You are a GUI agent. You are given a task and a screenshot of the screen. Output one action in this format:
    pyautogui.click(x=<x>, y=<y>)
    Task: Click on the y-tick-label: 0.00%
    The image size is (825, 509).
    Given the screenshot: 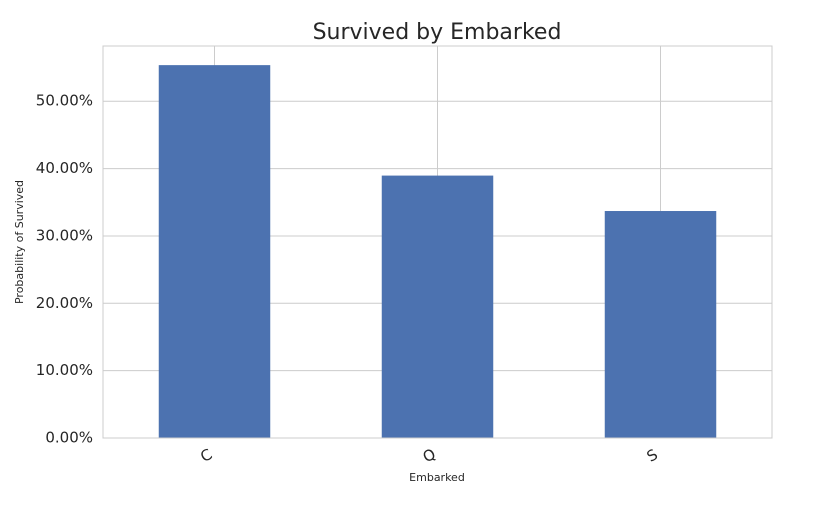 What is the action you would take?
    pyautogui.click(x=69, y=438)
    